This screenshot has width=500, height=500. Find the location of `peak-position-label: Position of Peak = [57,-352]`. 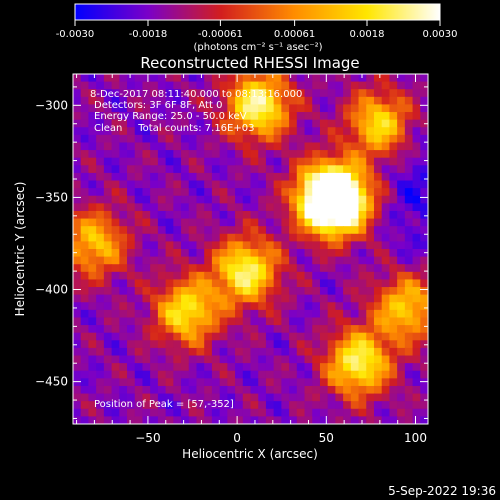

peak-position-label: Position of Peak = [57,-352] is located at coordinates (164, 404).